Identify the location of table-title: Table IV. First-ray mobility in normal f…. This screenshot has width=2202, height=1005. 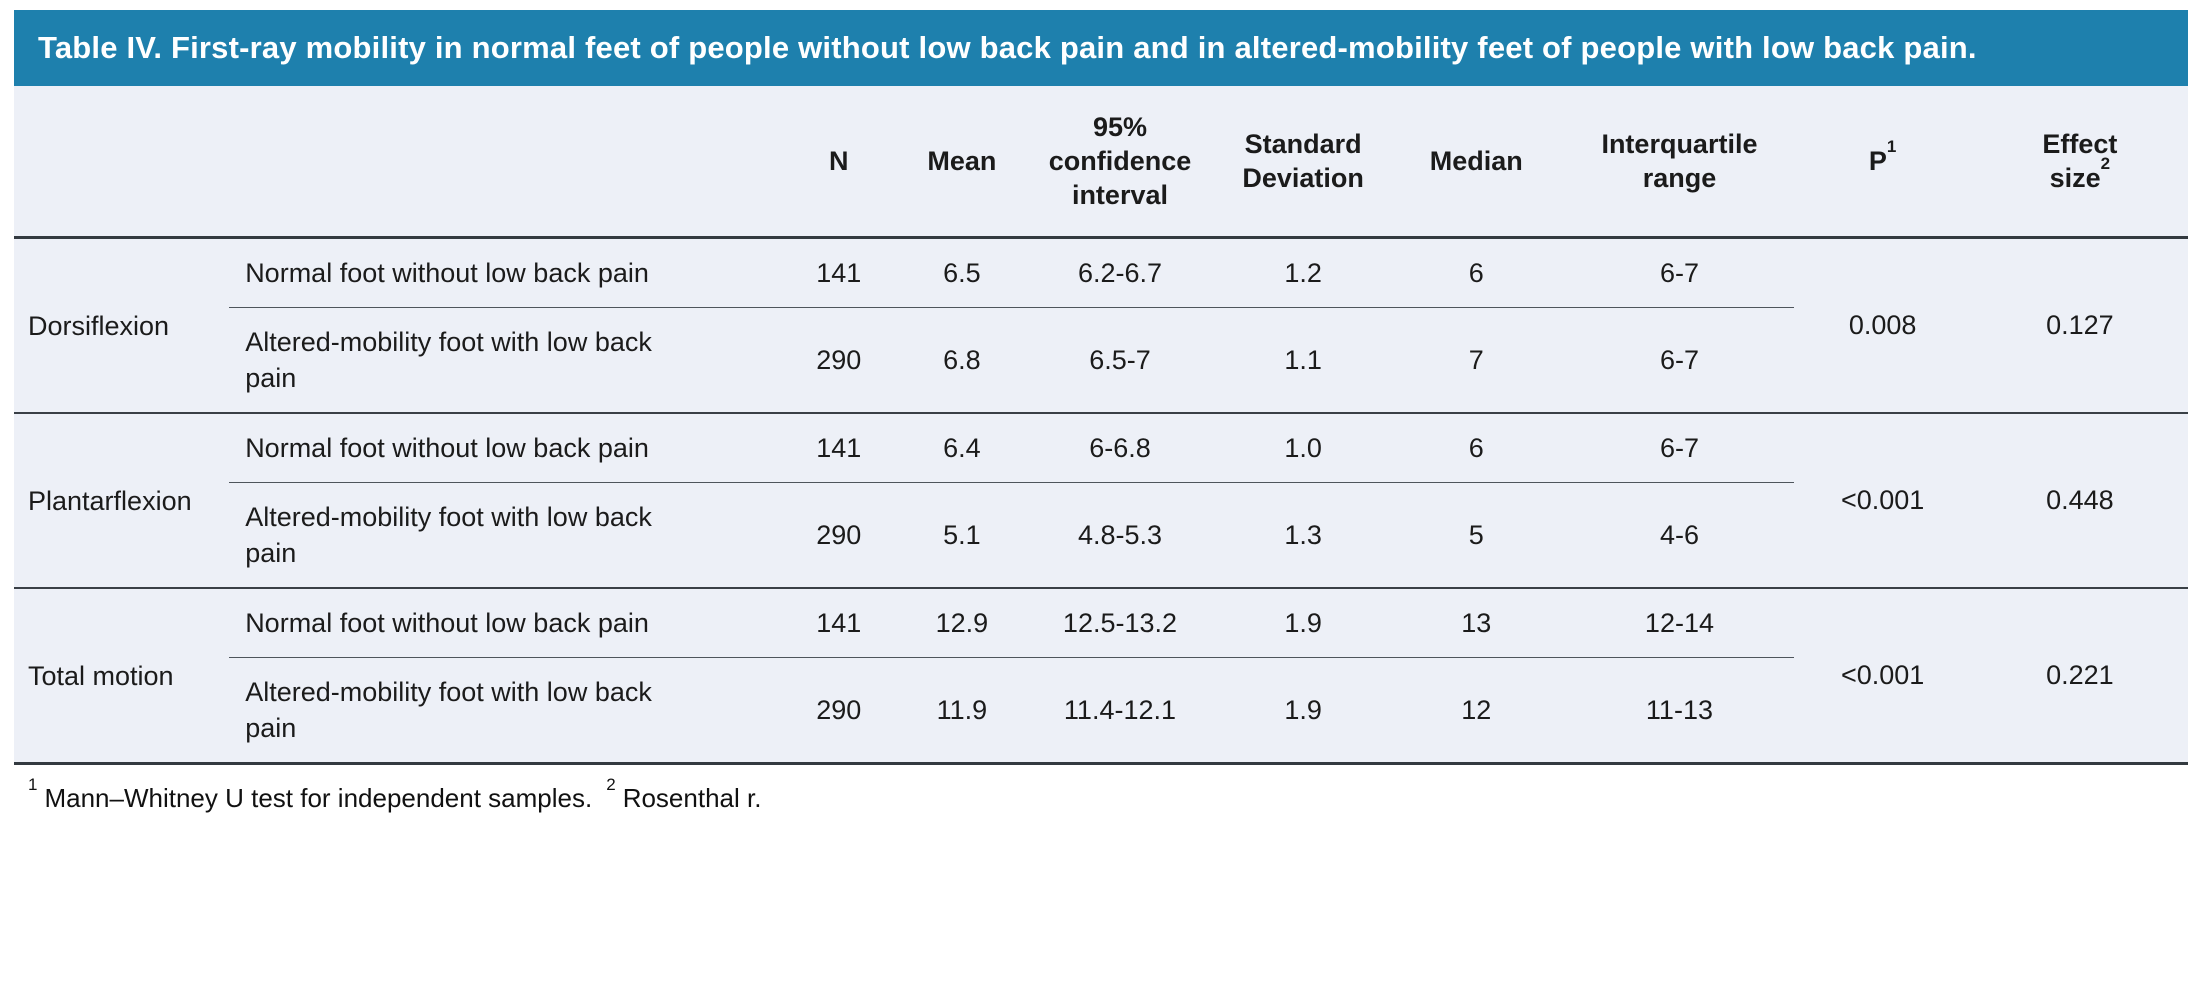
(1101, 48).